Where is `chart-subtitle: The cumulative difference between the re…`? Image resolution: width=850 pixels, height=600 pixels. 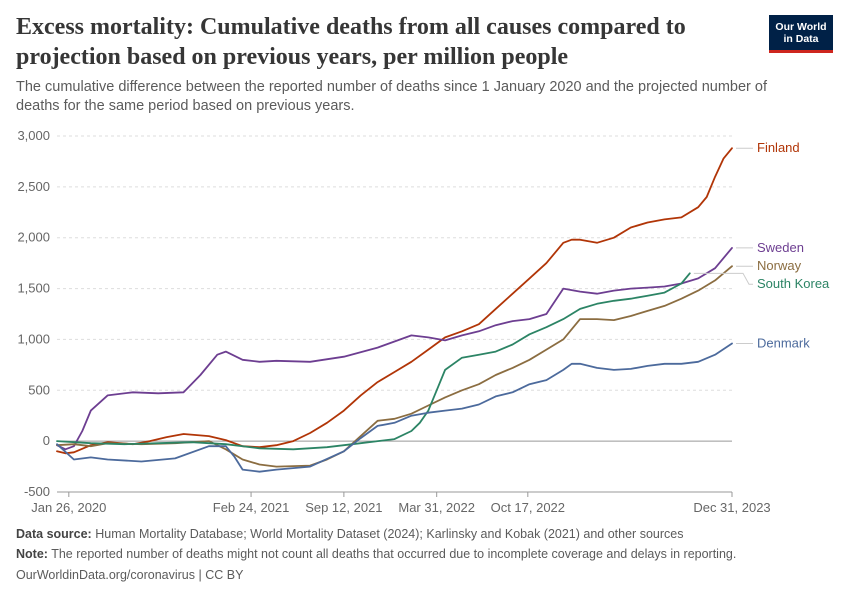 chart-subtitle: The cumulative difference between the re… is located at coordinates (391, 96).